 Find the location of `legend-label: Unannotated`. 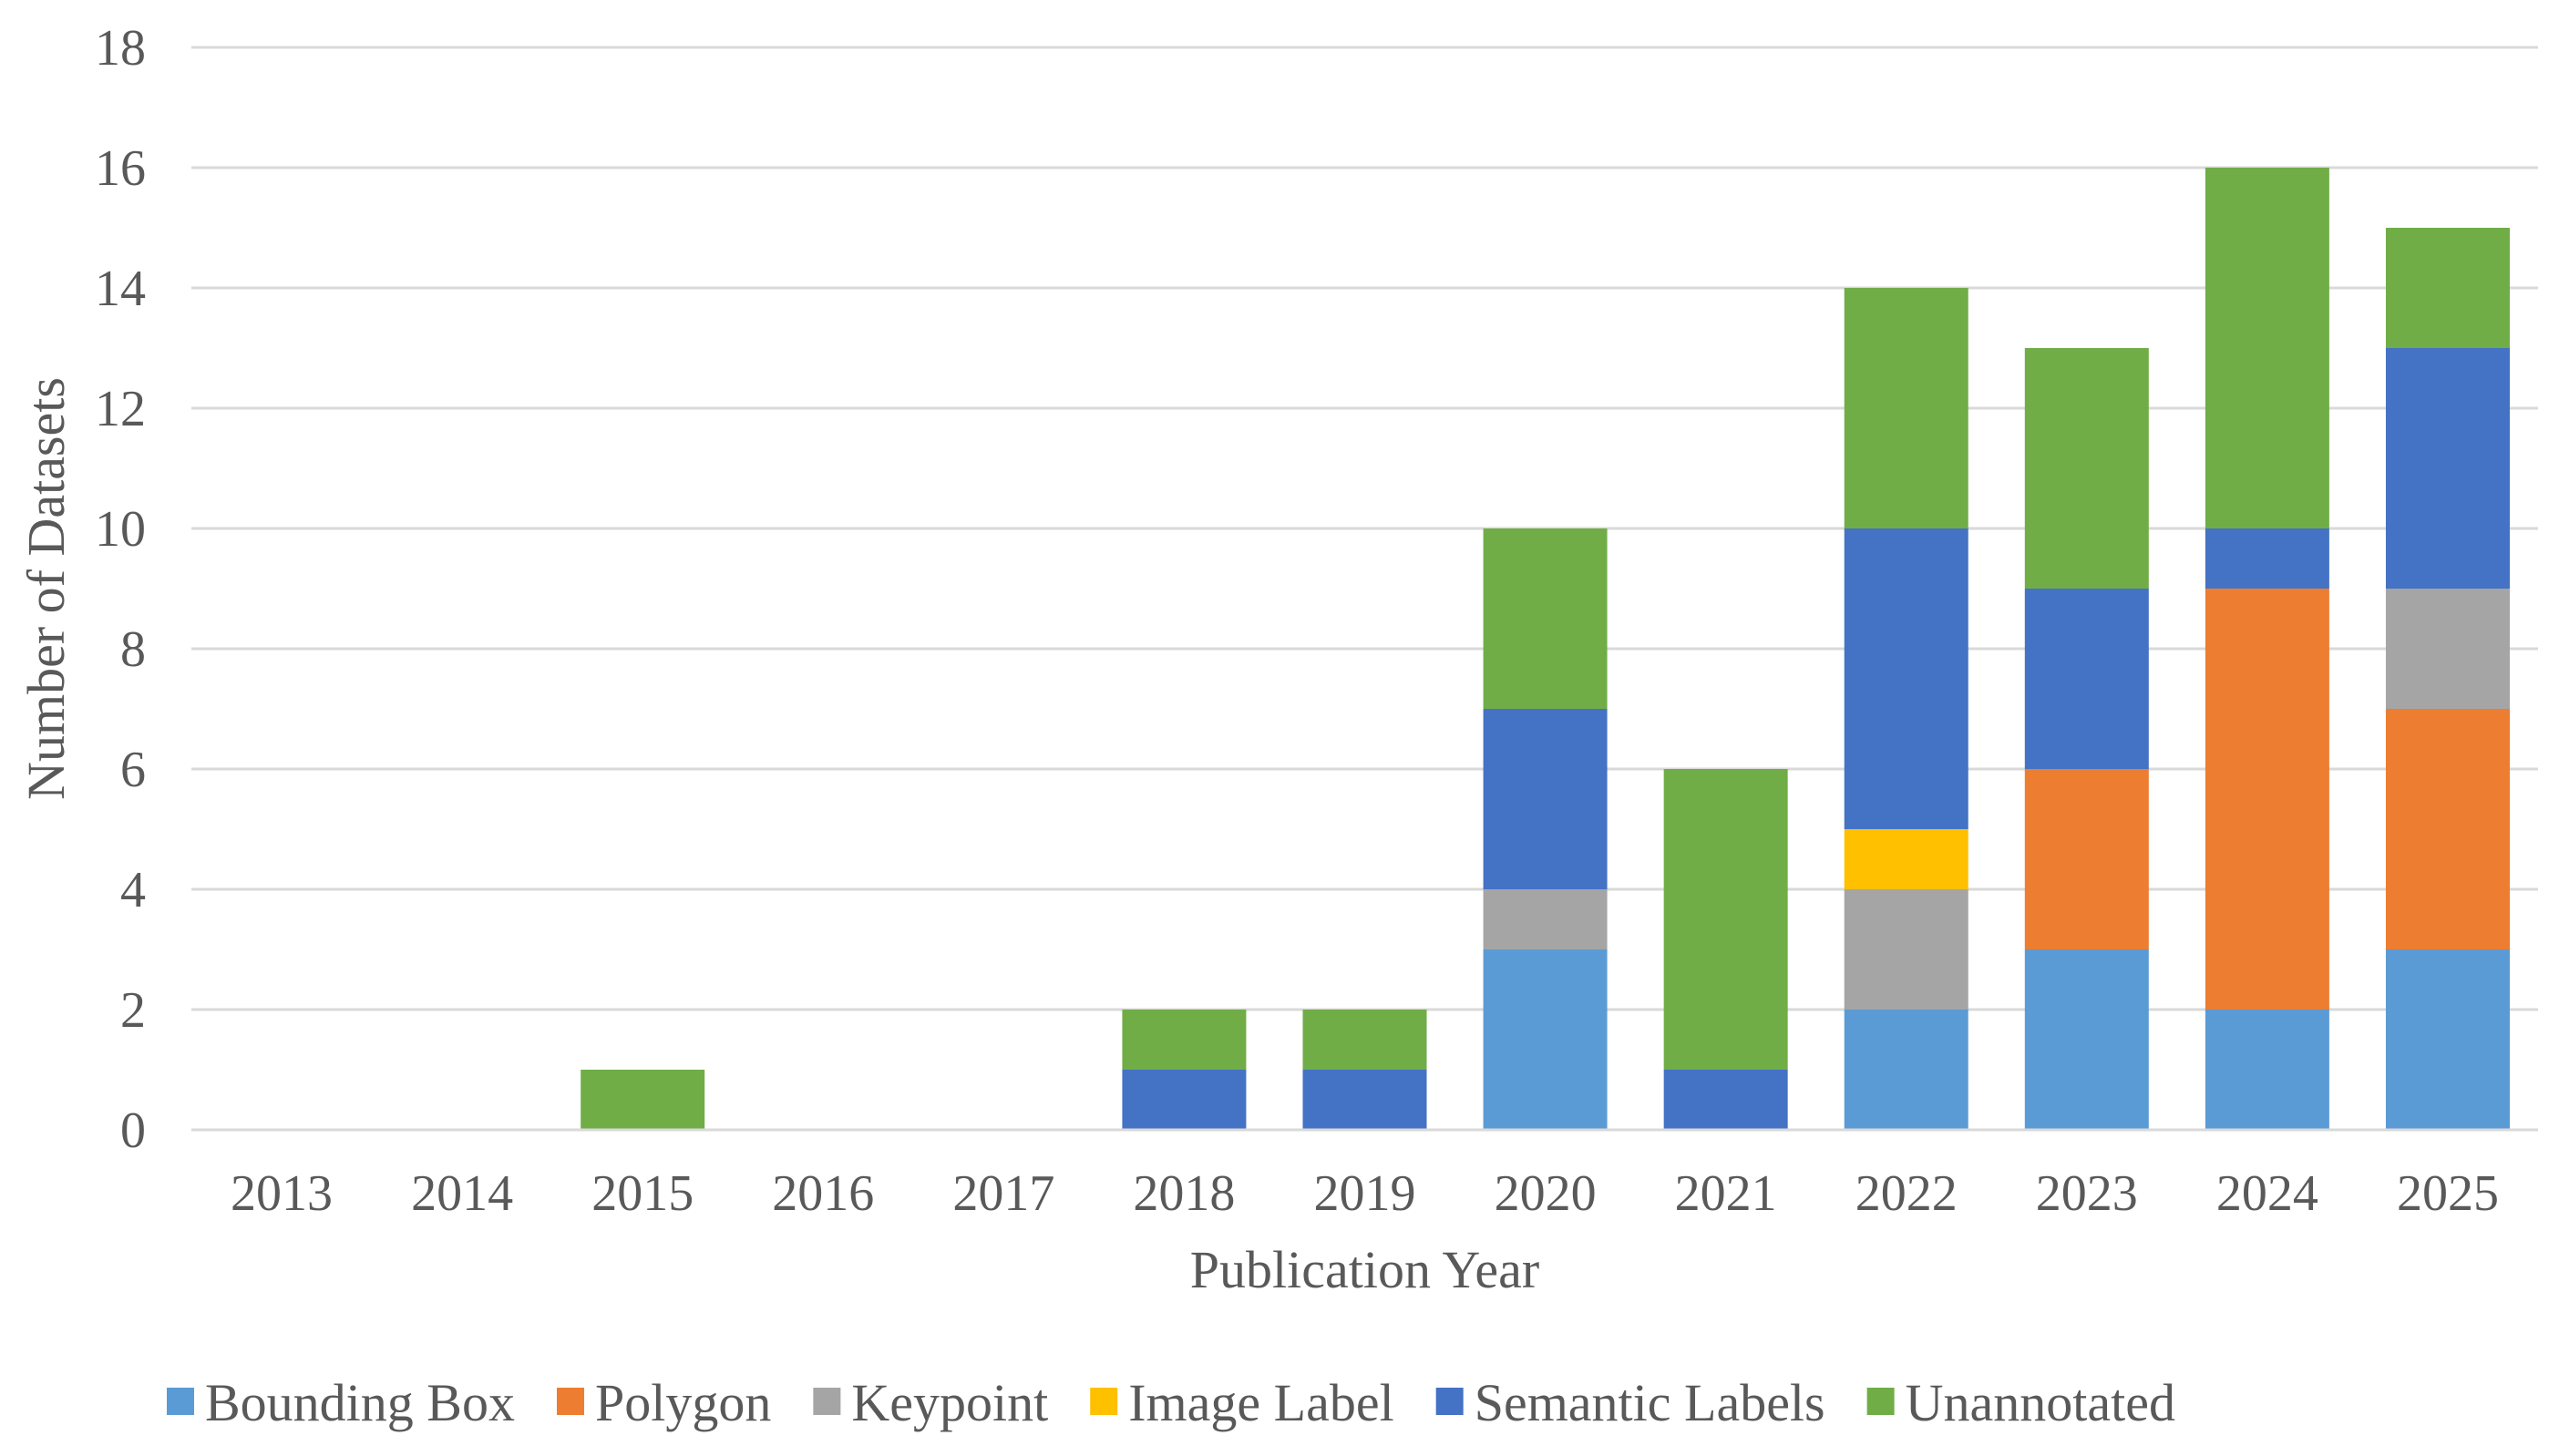

legend-label: Unannotated is located at coordinates (2041, 1403).